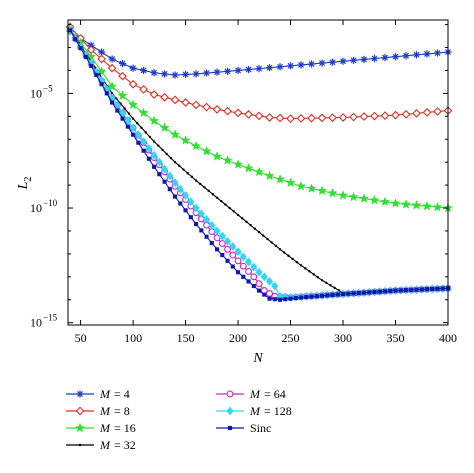 This screenshot has height=473, width=474. I want to click on legend-label: M = 32, so click(117, 445).